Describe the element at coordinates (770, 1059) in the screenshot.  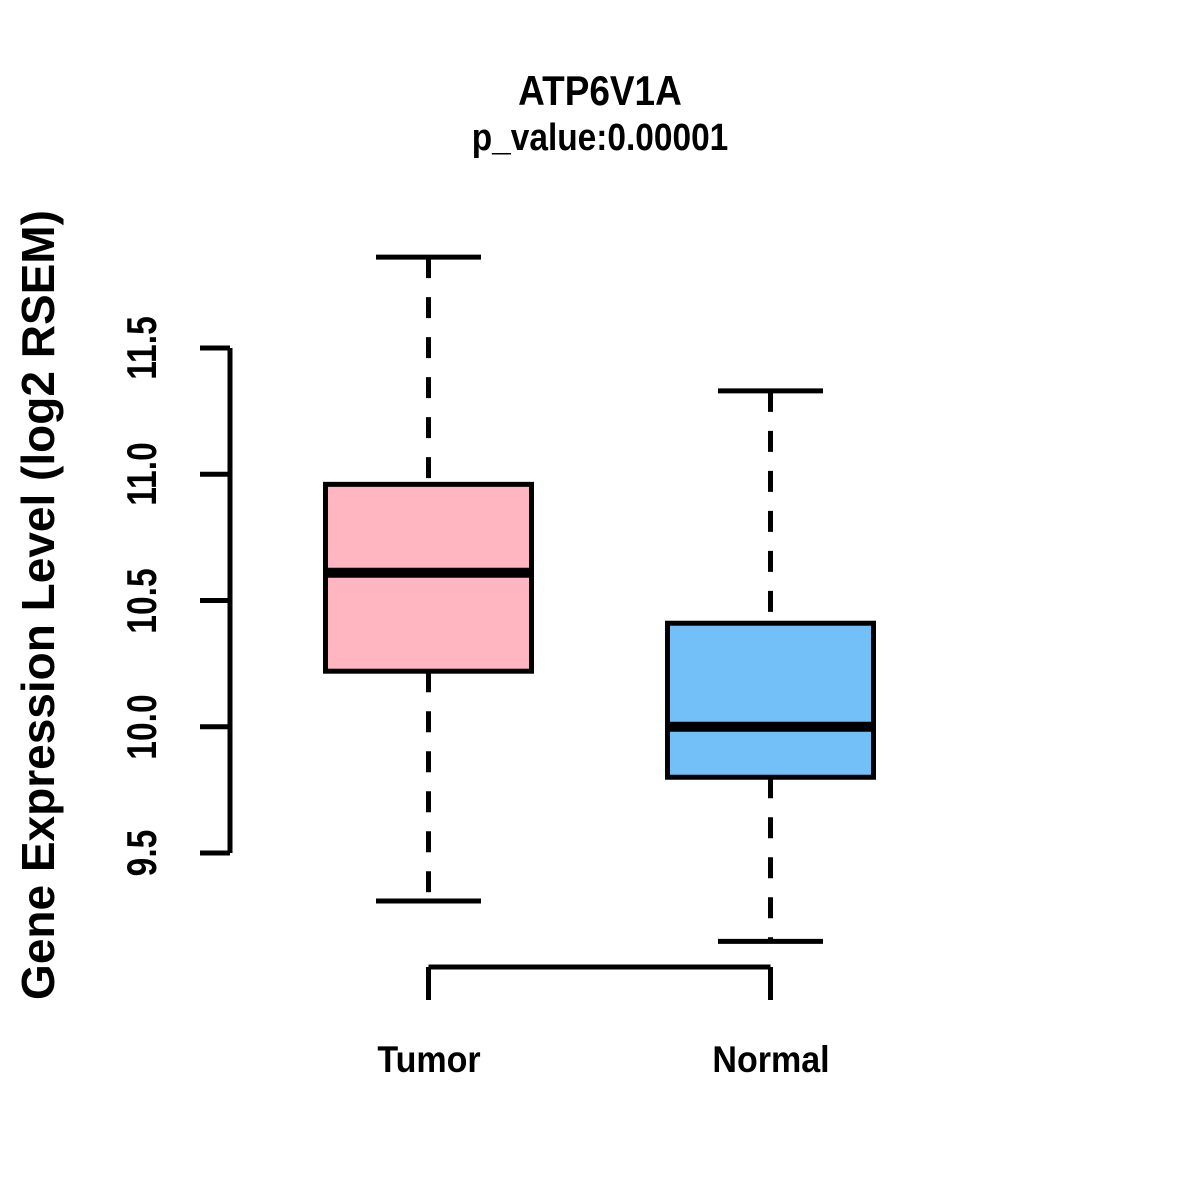
I see `x-category-label-normal: Normal` at that location.